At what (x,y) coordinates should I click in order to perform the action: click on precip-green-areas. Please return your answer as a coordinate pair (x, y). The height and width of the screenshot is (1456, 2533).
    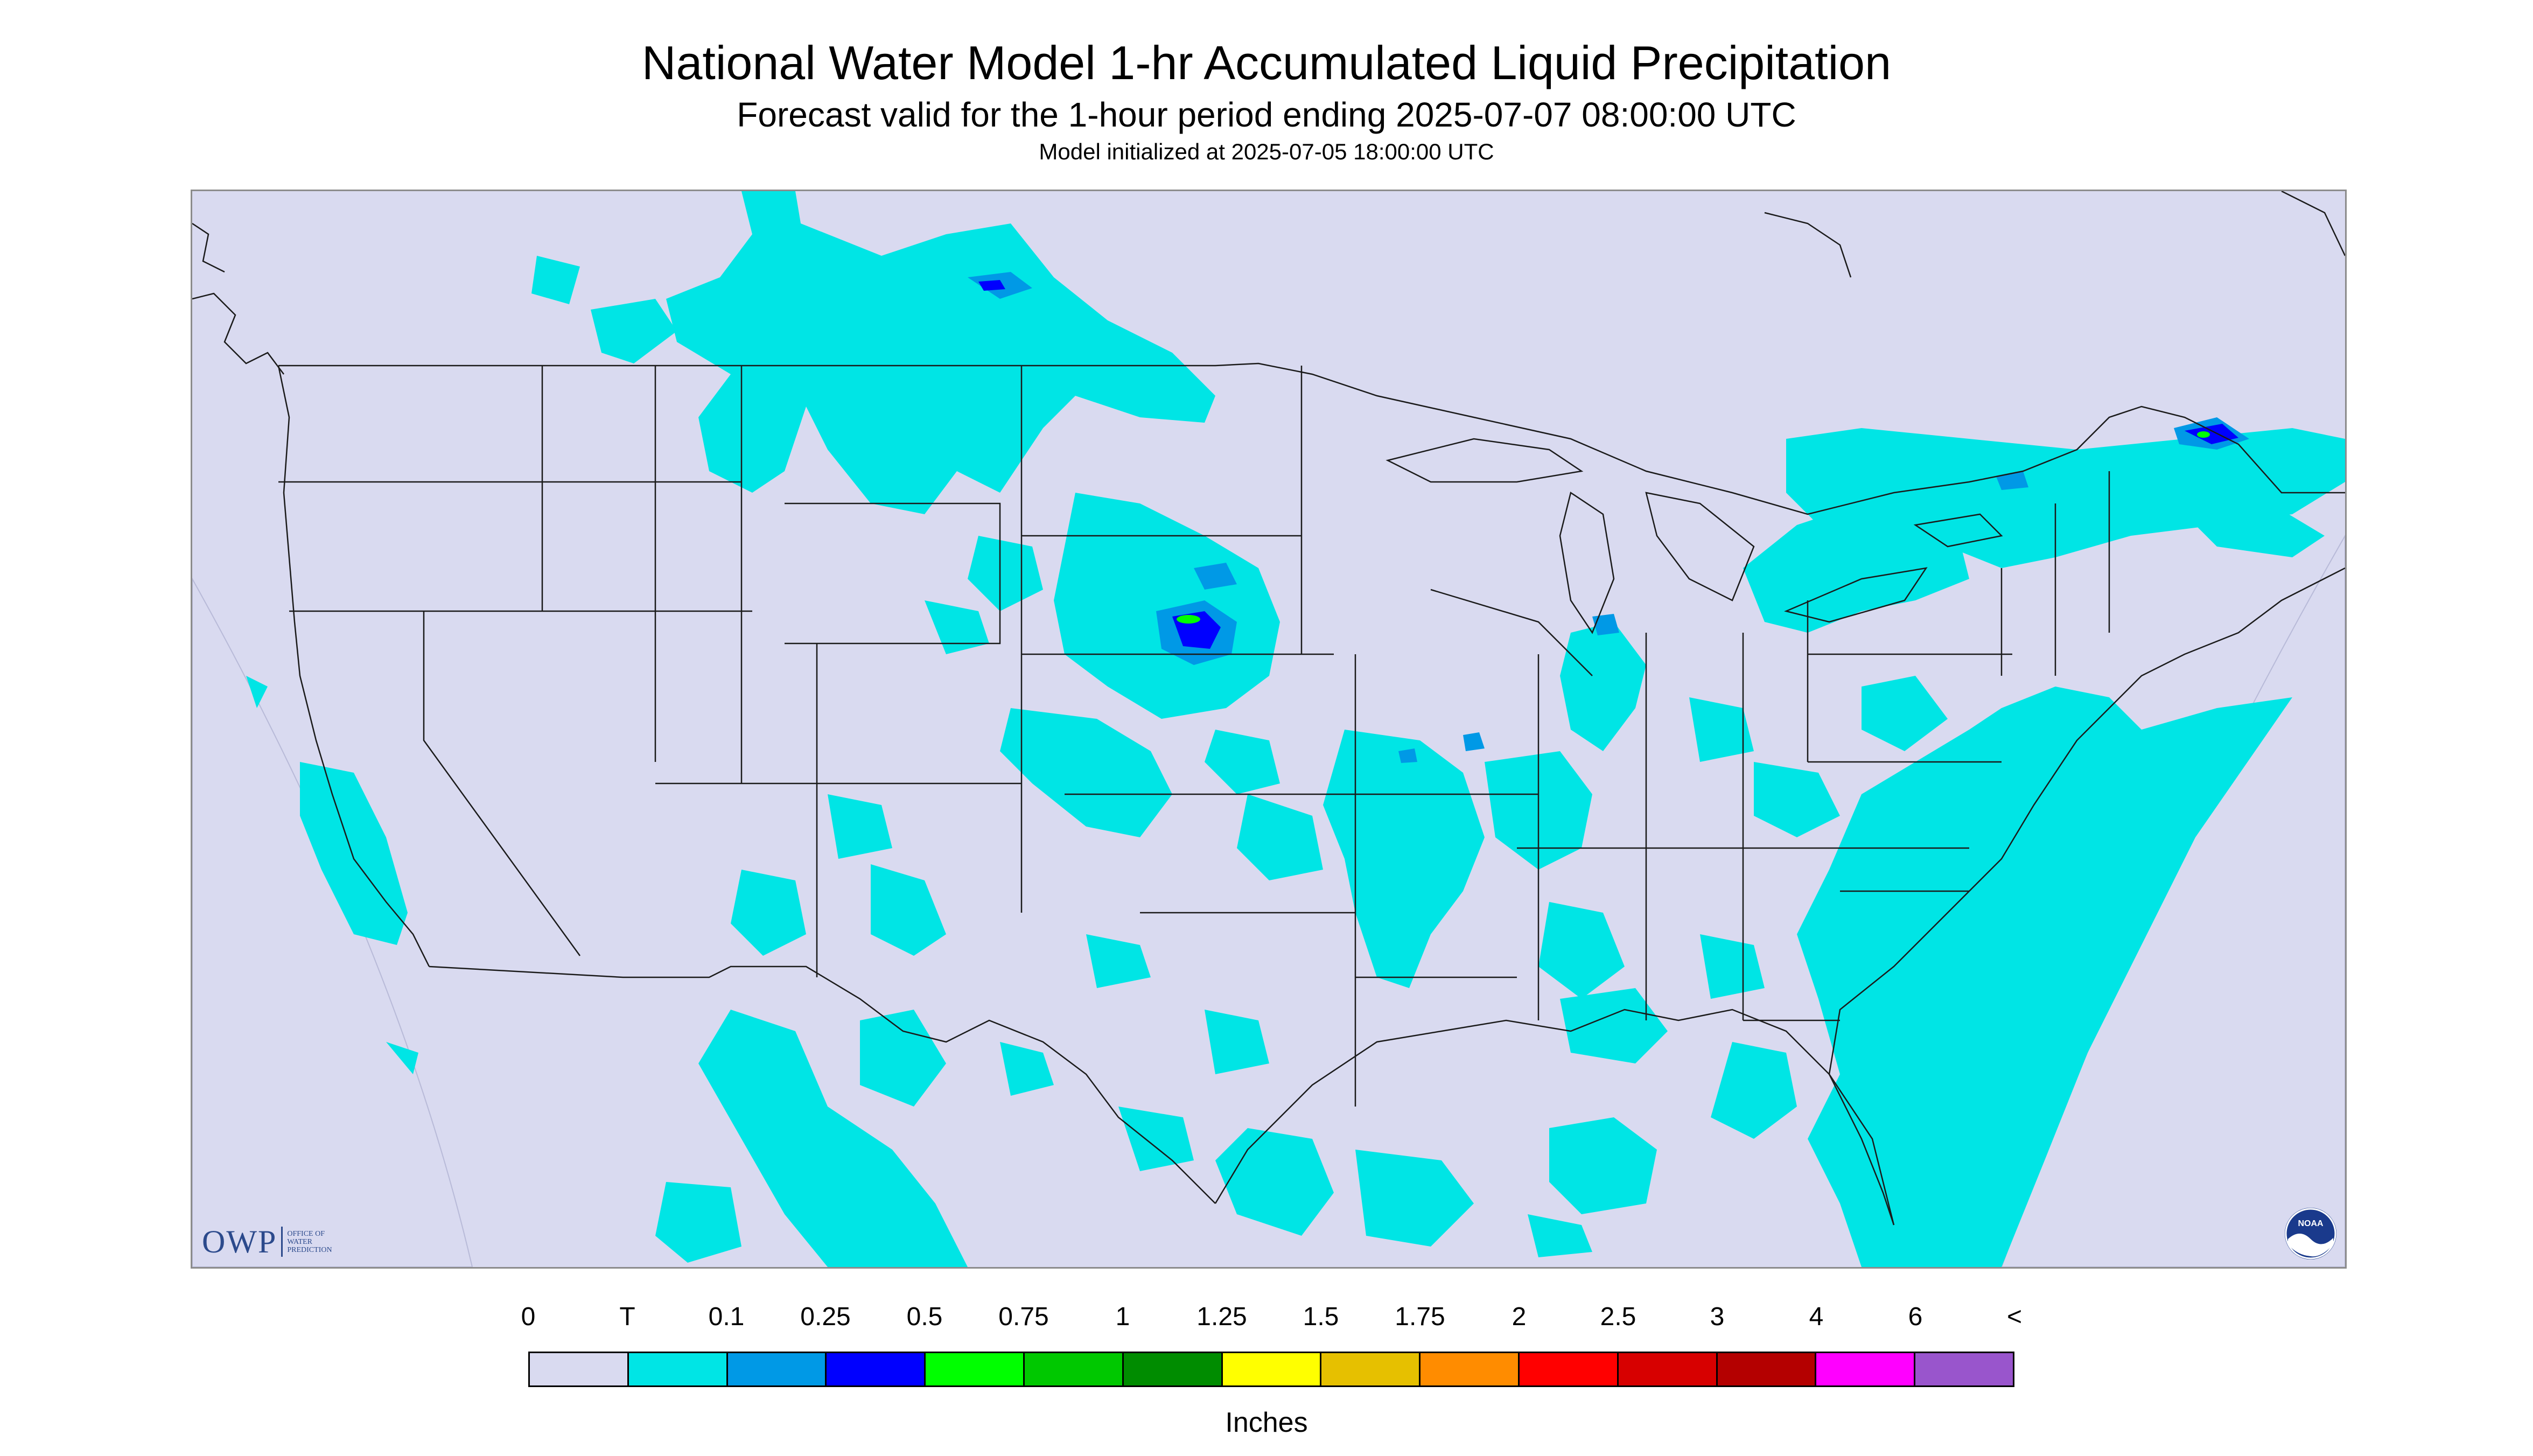
    Looking at the image, I should click on (1694, 527).